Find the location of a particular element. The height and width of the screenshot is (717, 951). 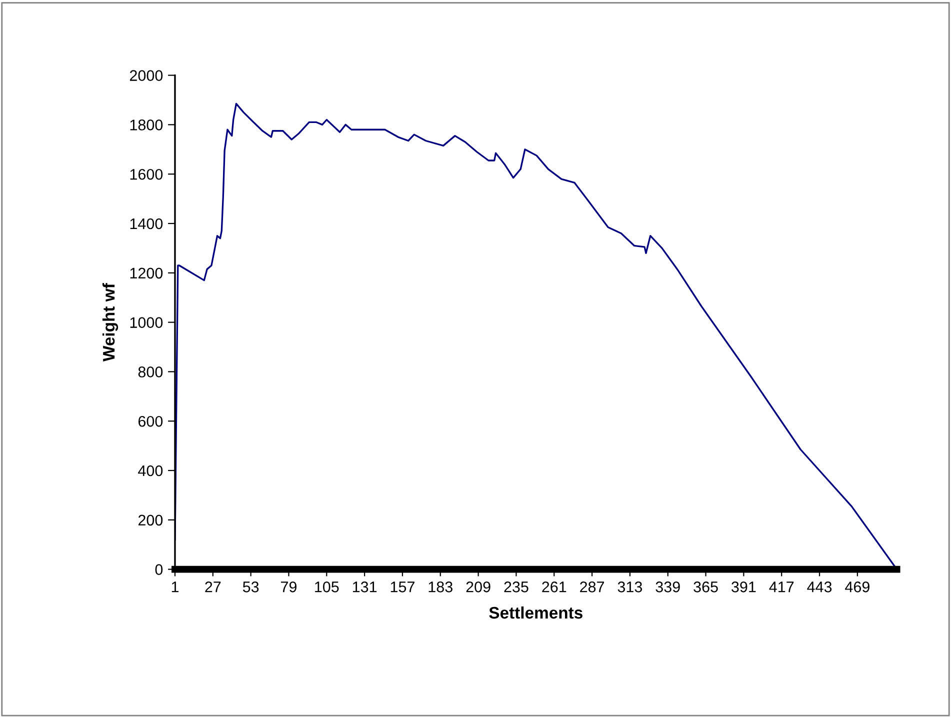

y-tick-label: 0 is located at coordinates (159, 569).